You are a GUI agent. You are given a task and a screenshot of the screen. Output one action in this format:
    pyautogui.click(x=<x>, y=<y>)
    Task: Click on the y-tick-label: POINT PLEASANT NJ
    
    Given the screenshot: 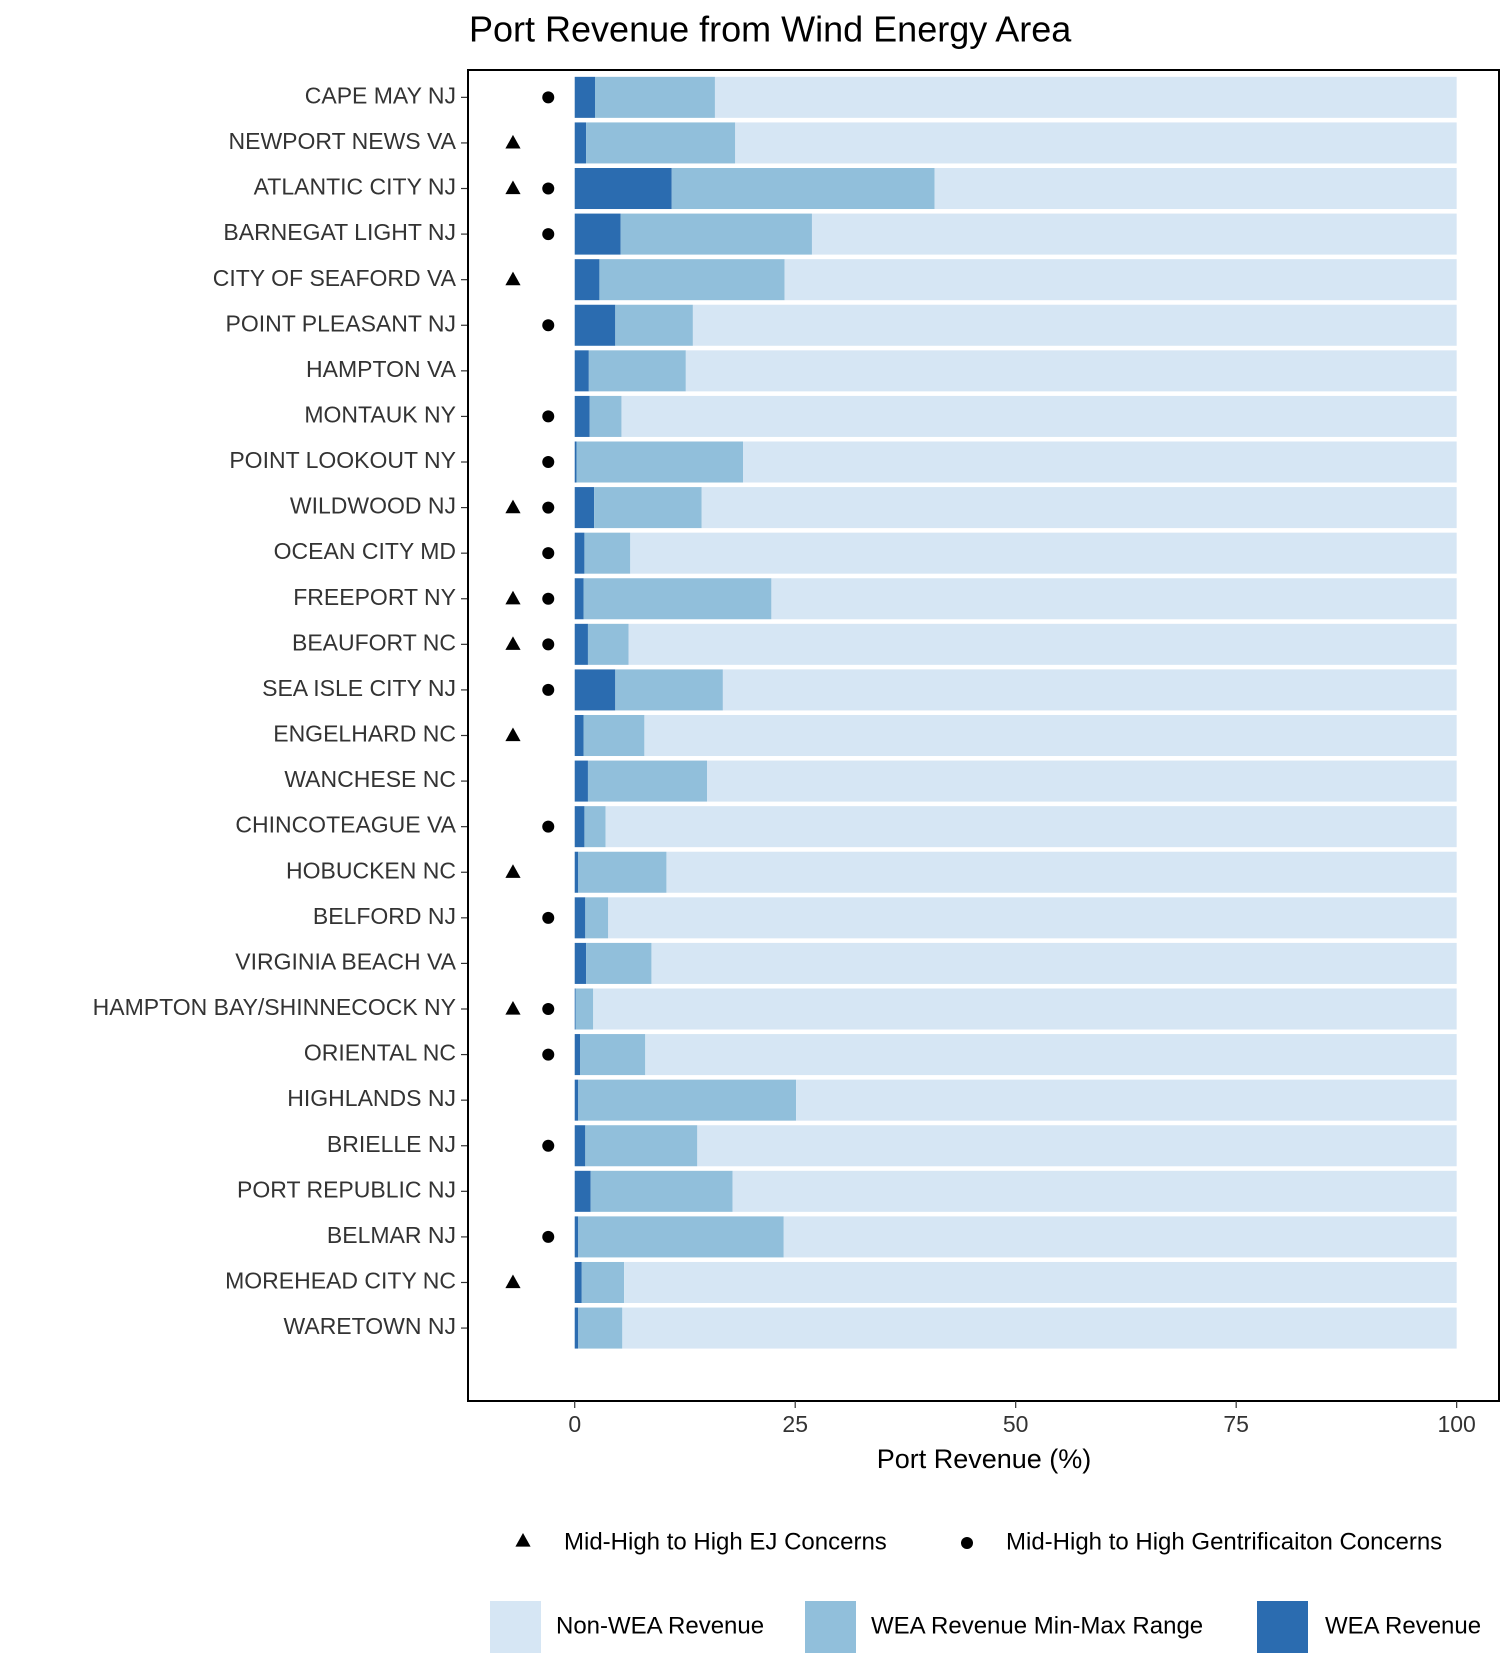 What is the action you would take?
    pyautogui.click(x=341, y=323)
    